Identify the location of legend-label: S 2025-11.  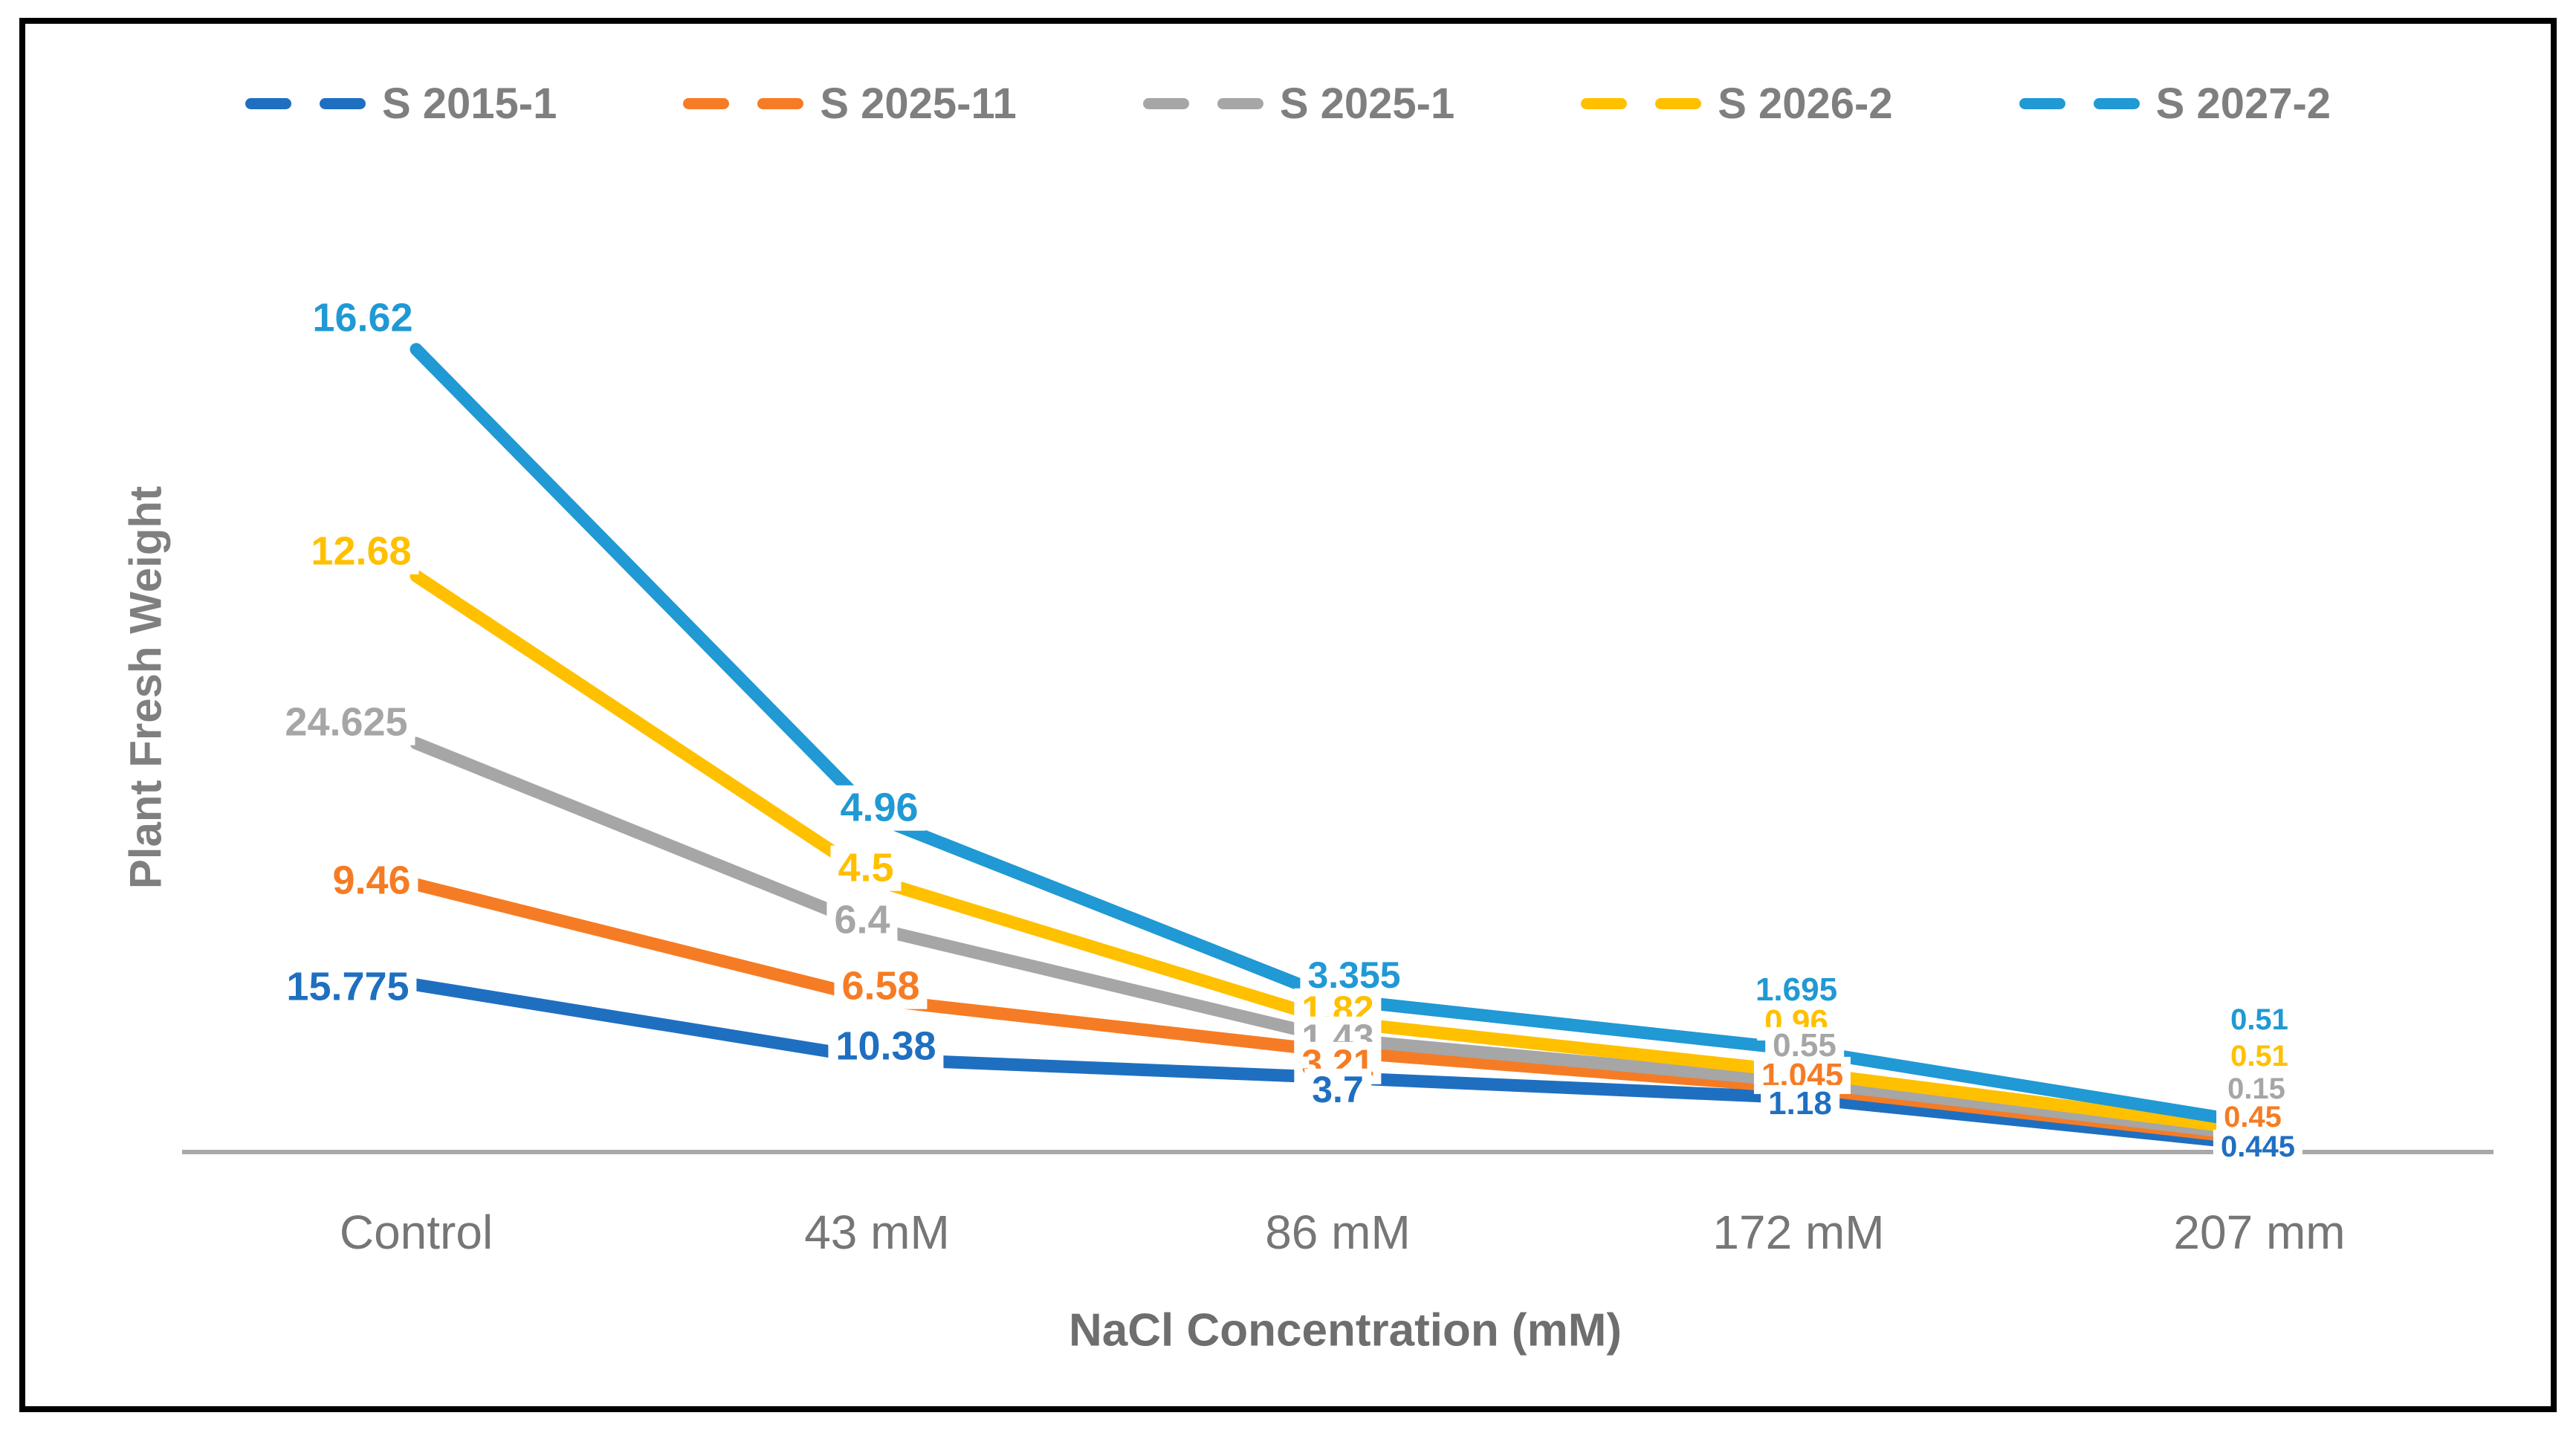
(919, 104).